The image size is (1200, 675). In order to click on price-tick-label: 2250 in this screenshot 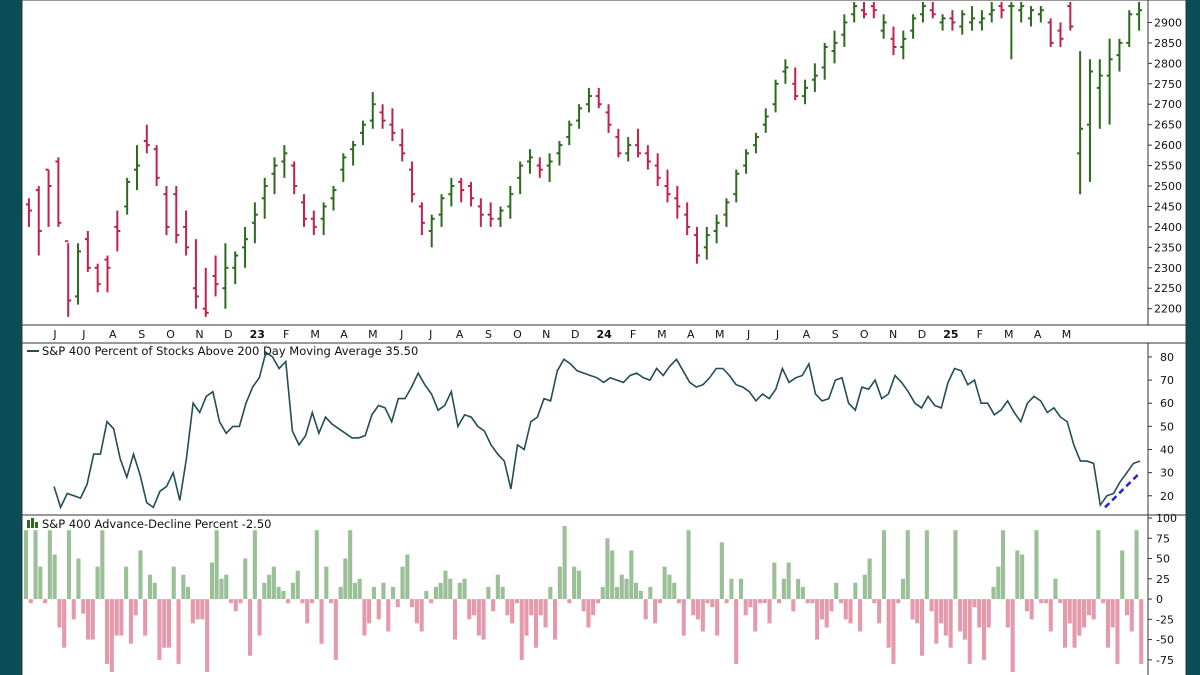, I will do `click(1168, 288)`.